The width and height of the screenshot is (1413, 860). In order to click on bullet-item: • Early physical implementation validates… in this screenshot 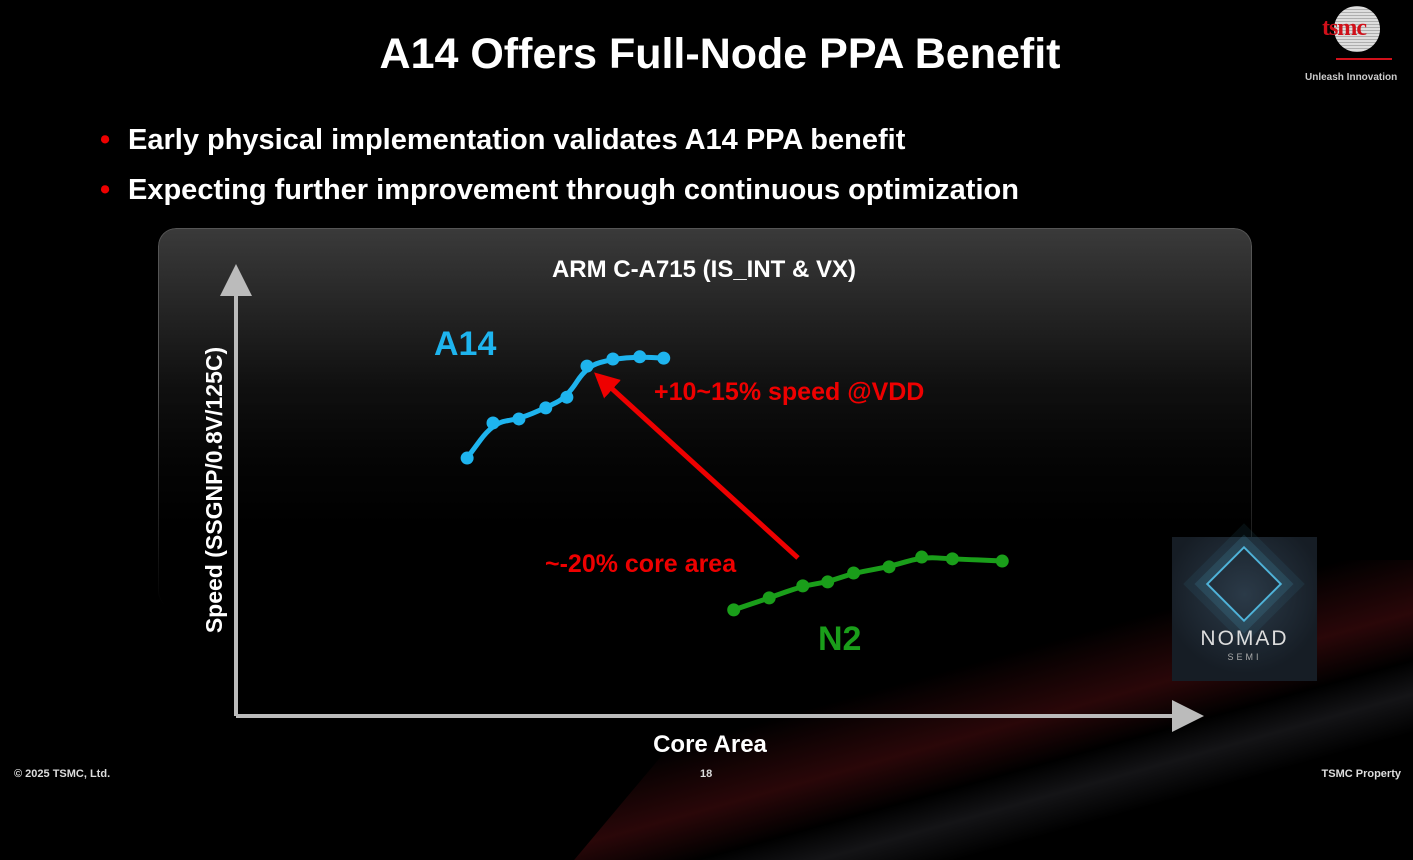, I will do `click(559, 140)`.